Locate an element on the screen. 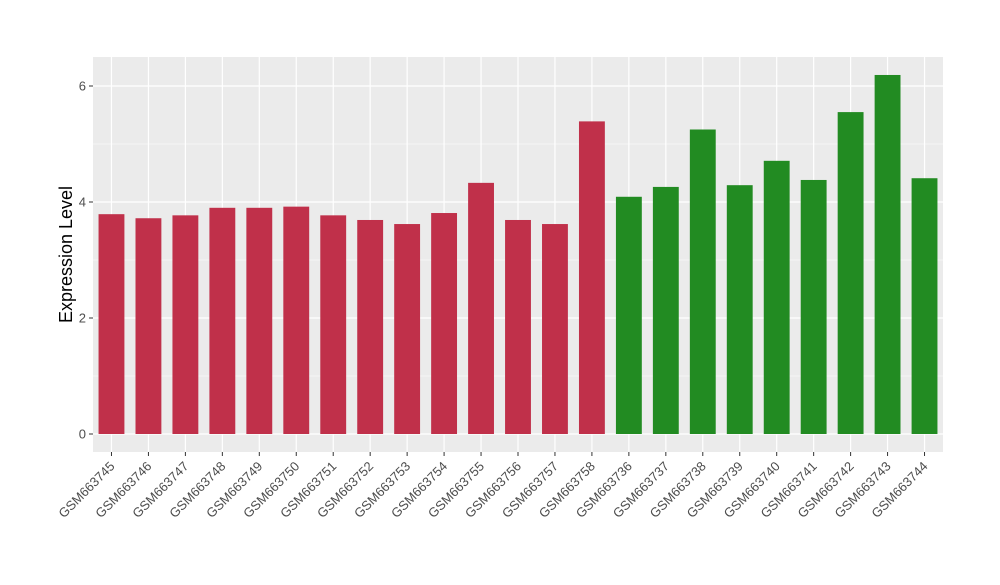  bar-GSM663741 is located at coordinates (813, 306).